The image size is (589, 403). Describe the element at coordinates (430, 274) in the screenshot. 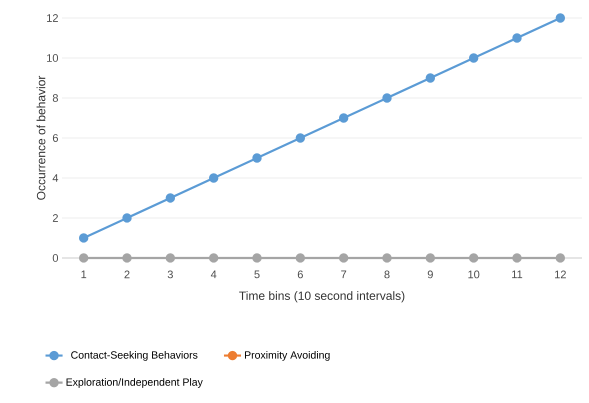

I see `x-tick-label: 9` at that location.